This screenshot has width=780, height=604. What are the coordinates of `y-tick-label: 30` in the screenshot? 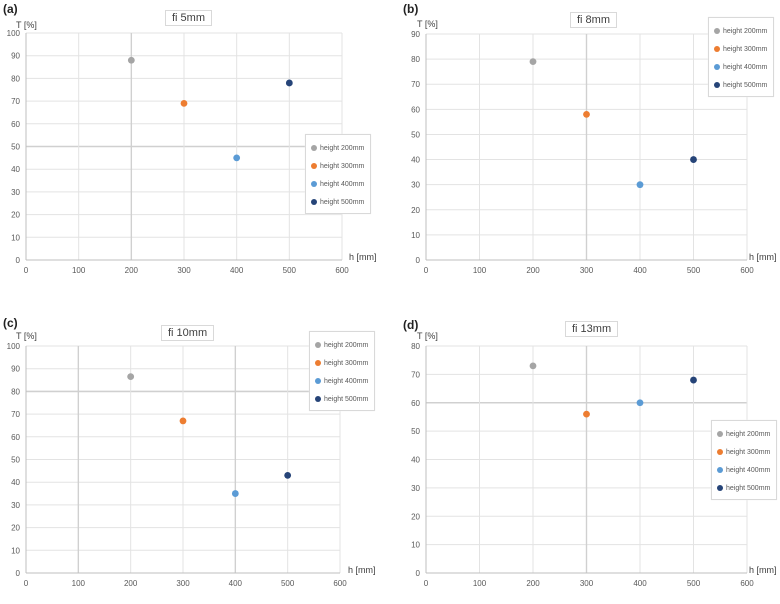 It's located at (415, 488).